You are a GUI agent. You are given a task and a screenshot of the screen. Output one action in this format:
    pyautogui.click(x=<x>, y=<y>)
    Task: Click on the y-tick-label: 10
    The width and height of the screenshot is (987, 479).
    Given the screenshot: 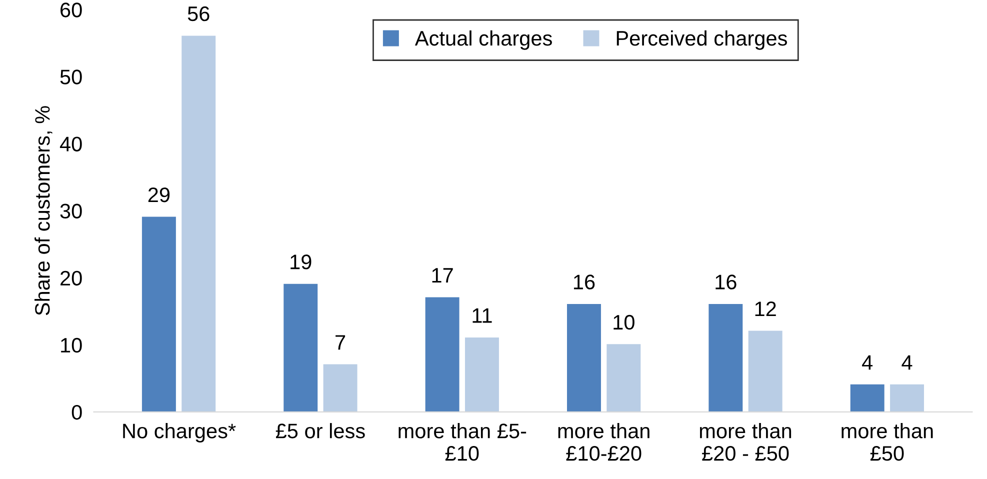 What is the action you would take?
    pyautogui.click(x=71, y=345)
    